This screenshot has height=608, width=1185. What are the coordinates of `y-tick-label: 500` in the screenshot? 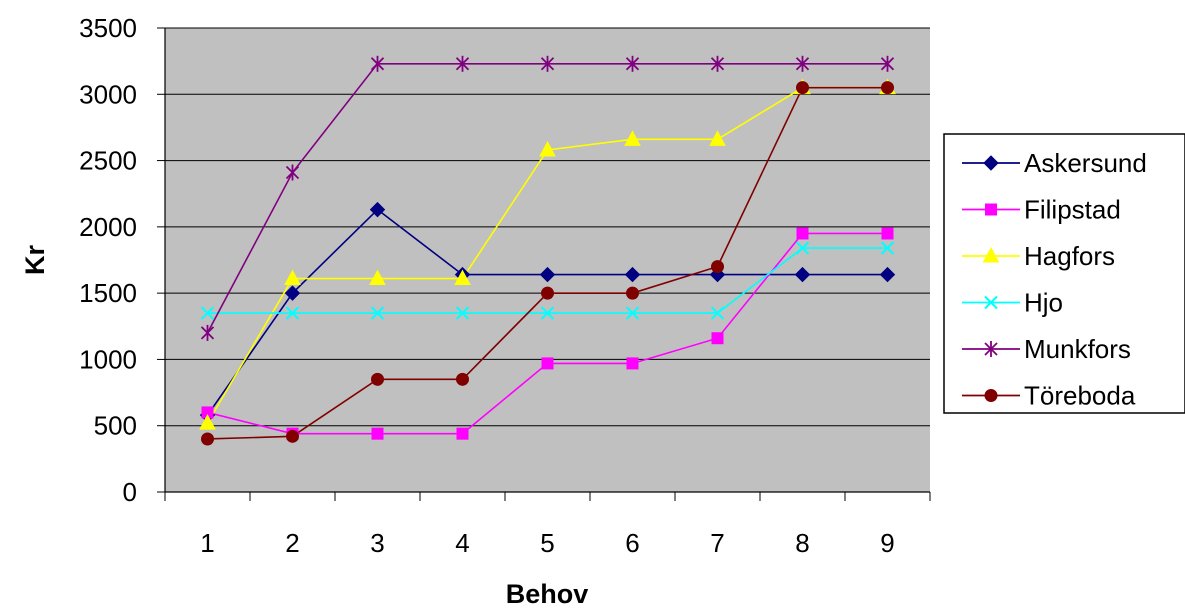 It's located at (115, 426).